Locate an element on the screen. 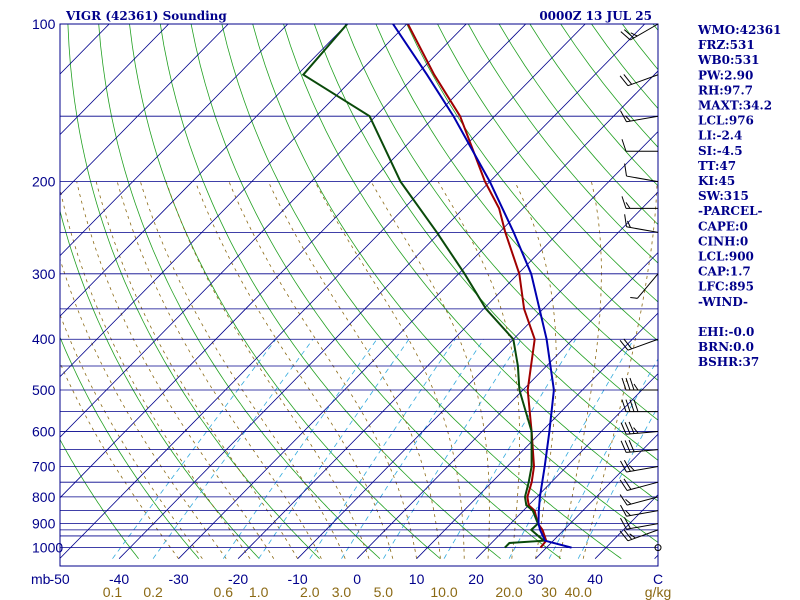  temperature-tick-label: -50 is located at coordinates (59, 579).